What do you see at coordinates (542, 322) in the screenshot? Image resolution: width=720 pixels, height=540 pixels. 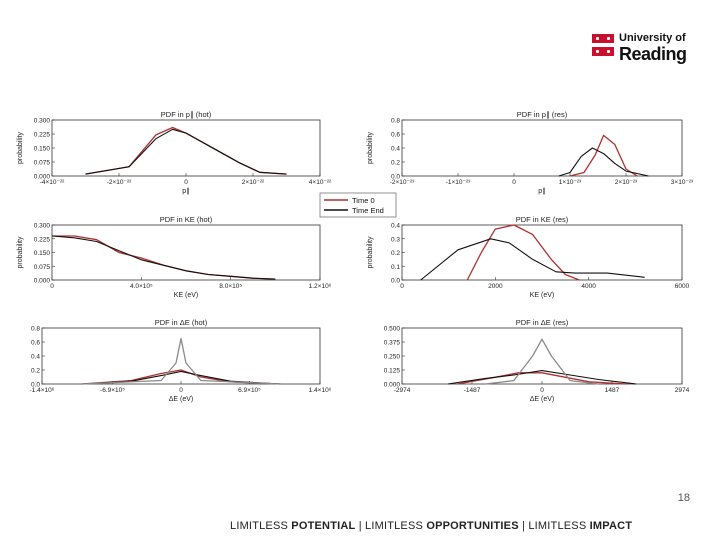 I see `chart-title: PDF in ΔE (res)` at bounding box center [542, 322].